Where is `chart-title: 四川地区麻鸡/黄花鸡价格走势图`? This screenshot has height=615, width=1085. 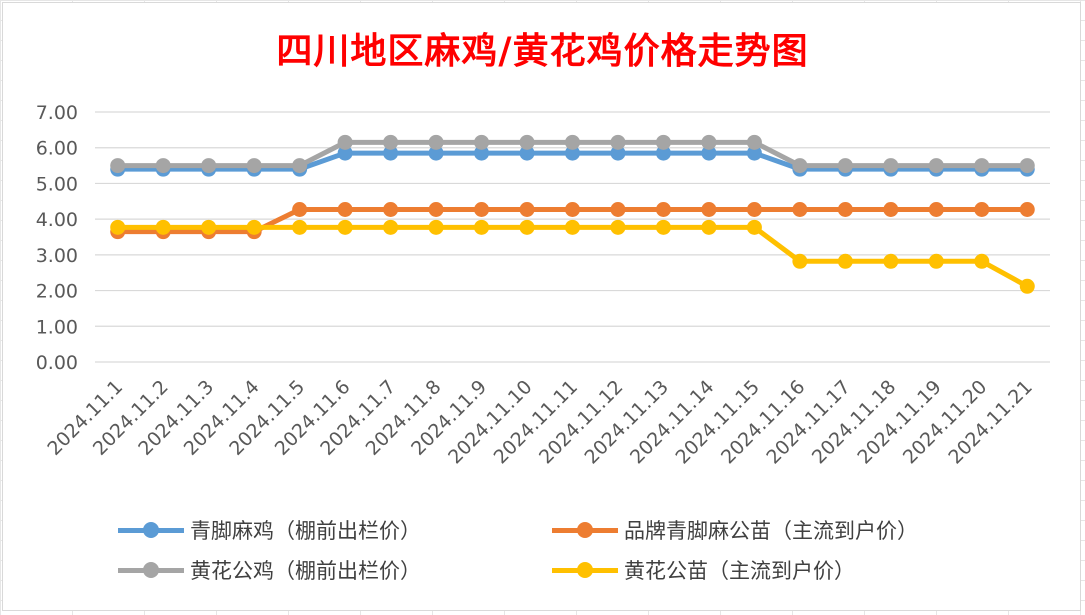
chart-title: 四川地区麻鸡/黄花鸡价格走势图 is located at coordinates (542, 51).